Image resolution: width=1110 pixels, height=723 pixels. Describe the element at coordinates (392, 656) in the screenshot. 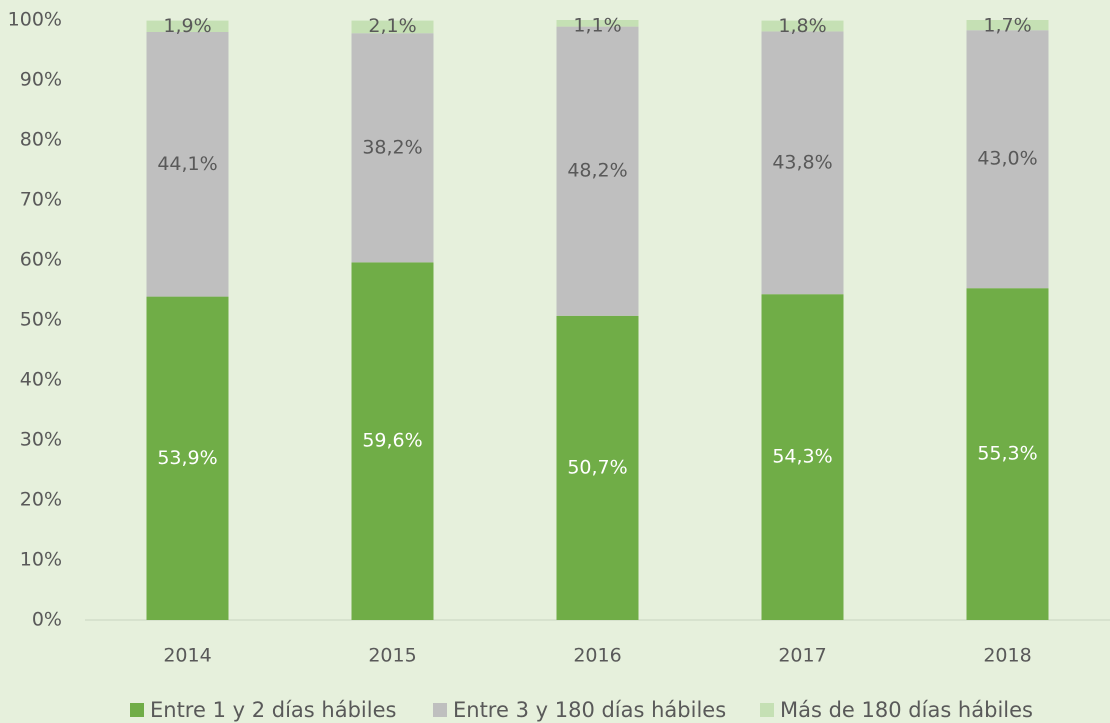

I see `x-tick-label: 2015` at that location.